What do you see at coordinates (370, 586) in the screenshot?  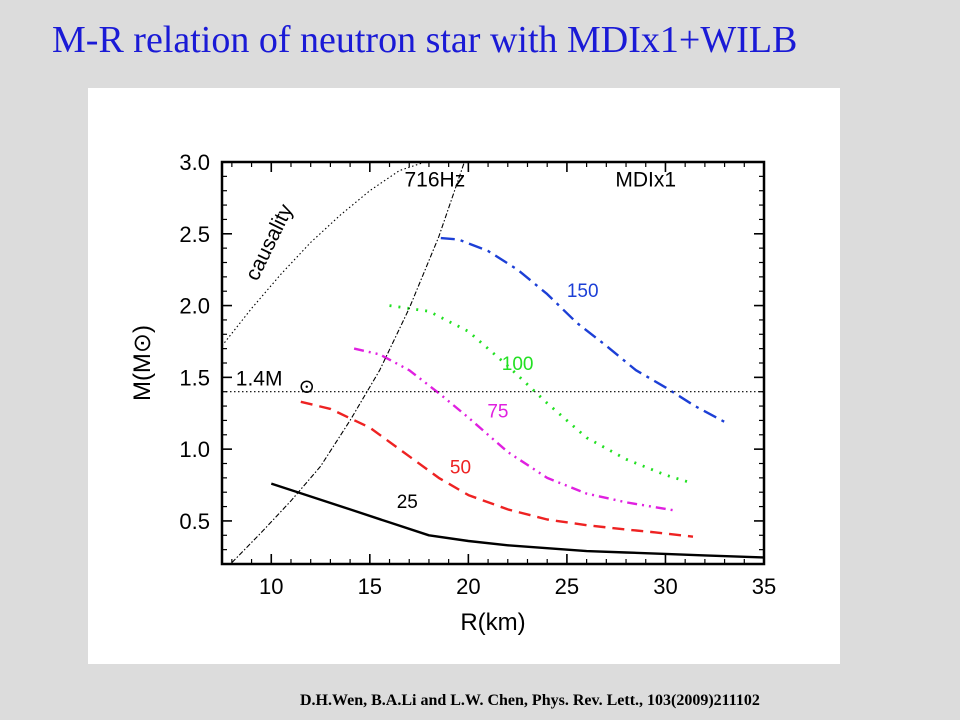 I see `x-tick-label: 15` at bounding box center [370, 586].